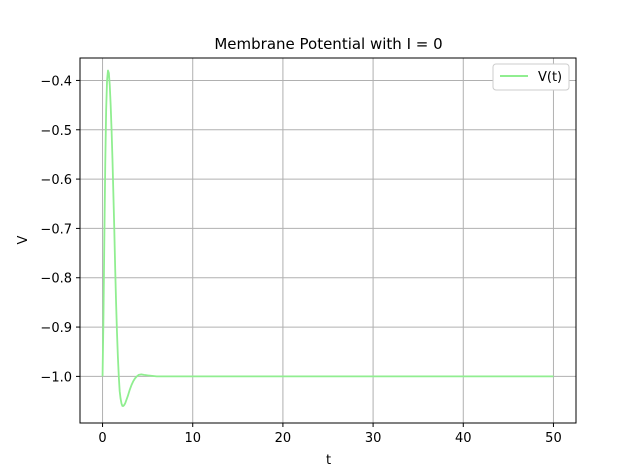 This screenshot has height=476, width=640. I want to click on legend-box, so click(531, 77).